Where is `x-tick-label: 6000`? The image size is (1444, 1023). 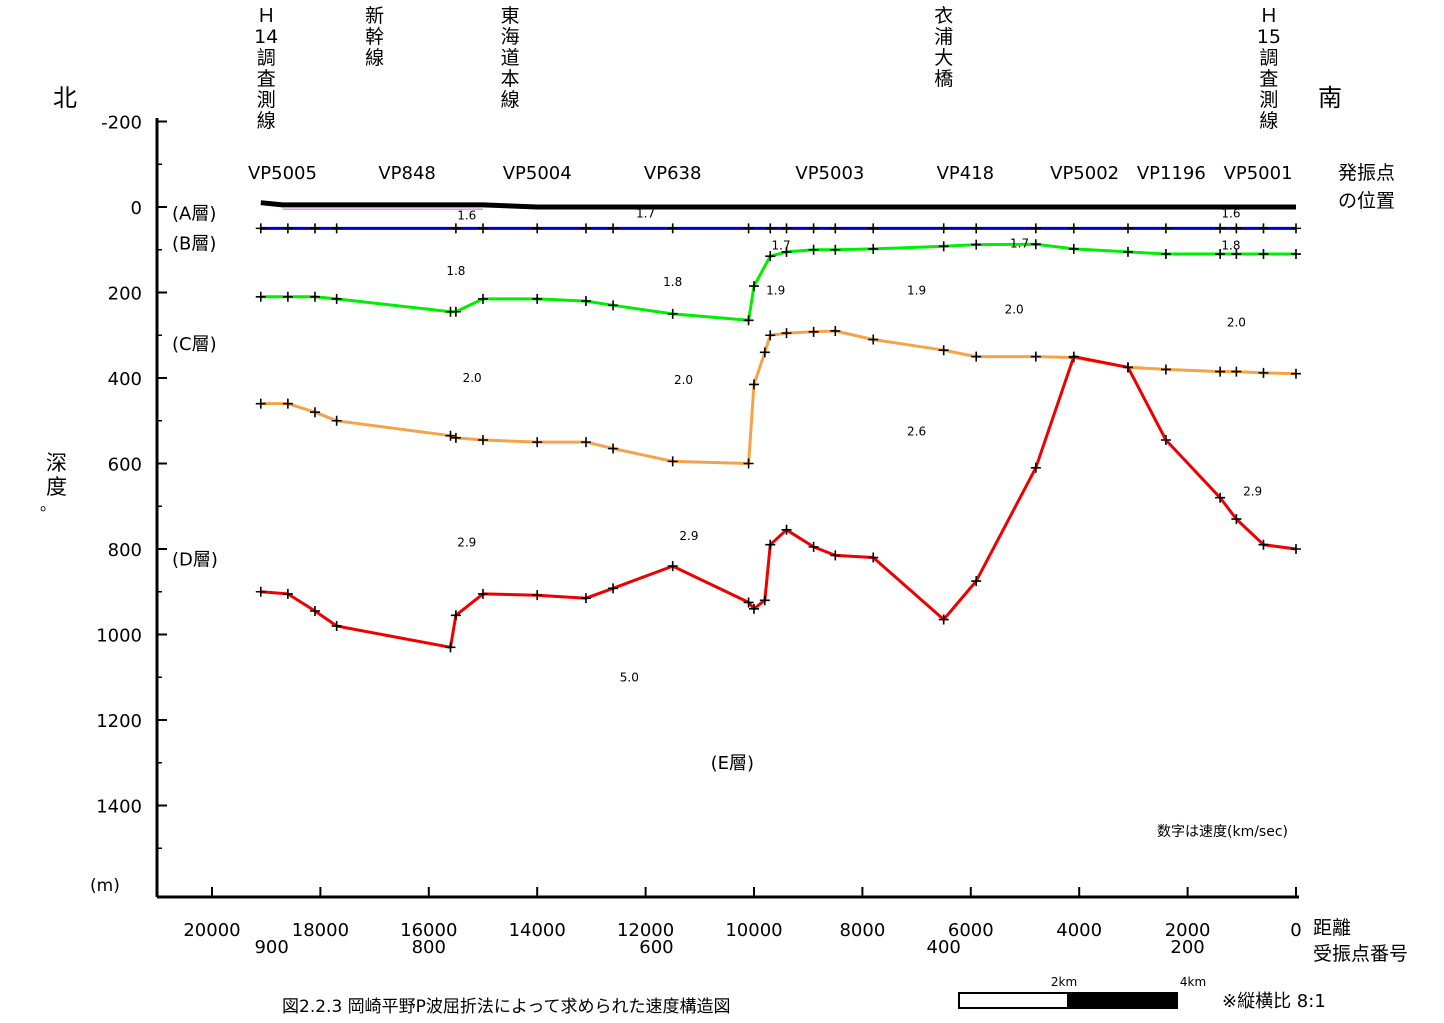
x-tick-label: 6000 is located at coordinates (971, 930).